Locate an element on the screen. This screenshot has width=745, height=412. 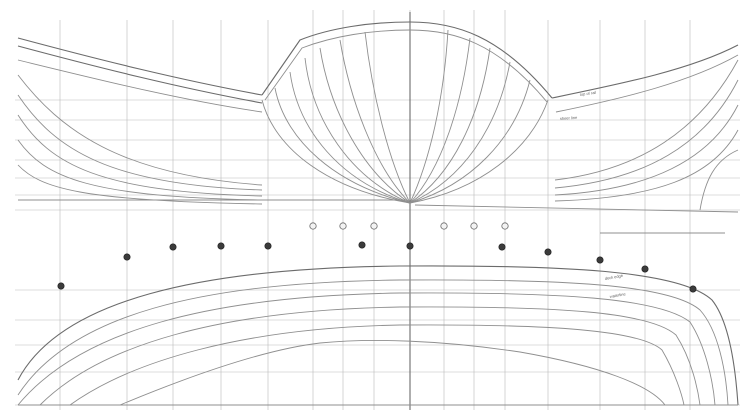
label-top-of-rail: top of rail is located at coordinates (587, 93).